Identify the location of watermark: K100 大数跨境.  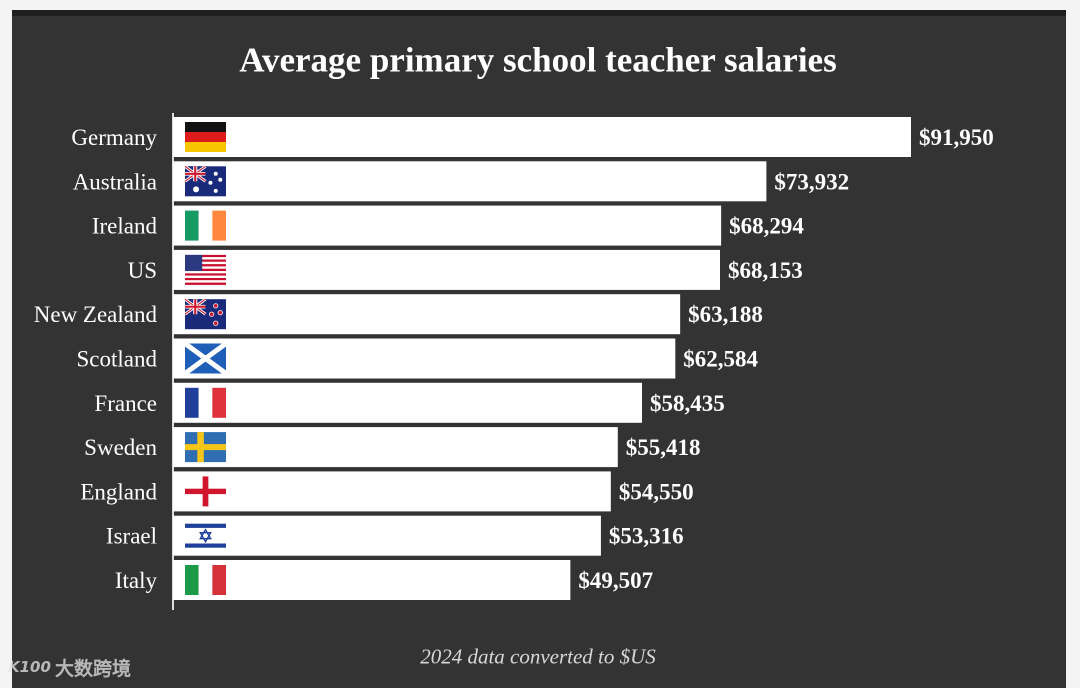
(69, 667).